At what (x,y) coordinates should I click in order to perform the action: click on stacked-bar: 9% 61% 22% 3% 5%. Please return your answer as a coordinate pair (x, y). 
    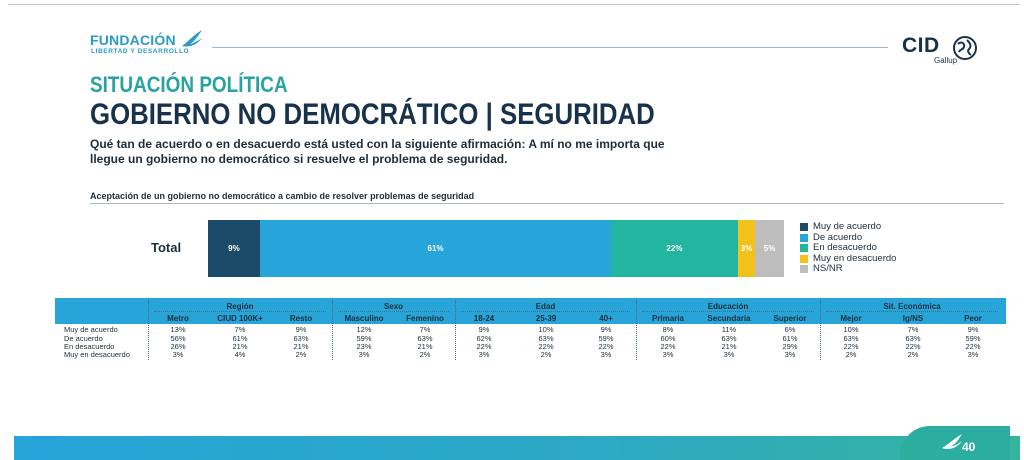
    Looking at the image, I should click on (496, 248).